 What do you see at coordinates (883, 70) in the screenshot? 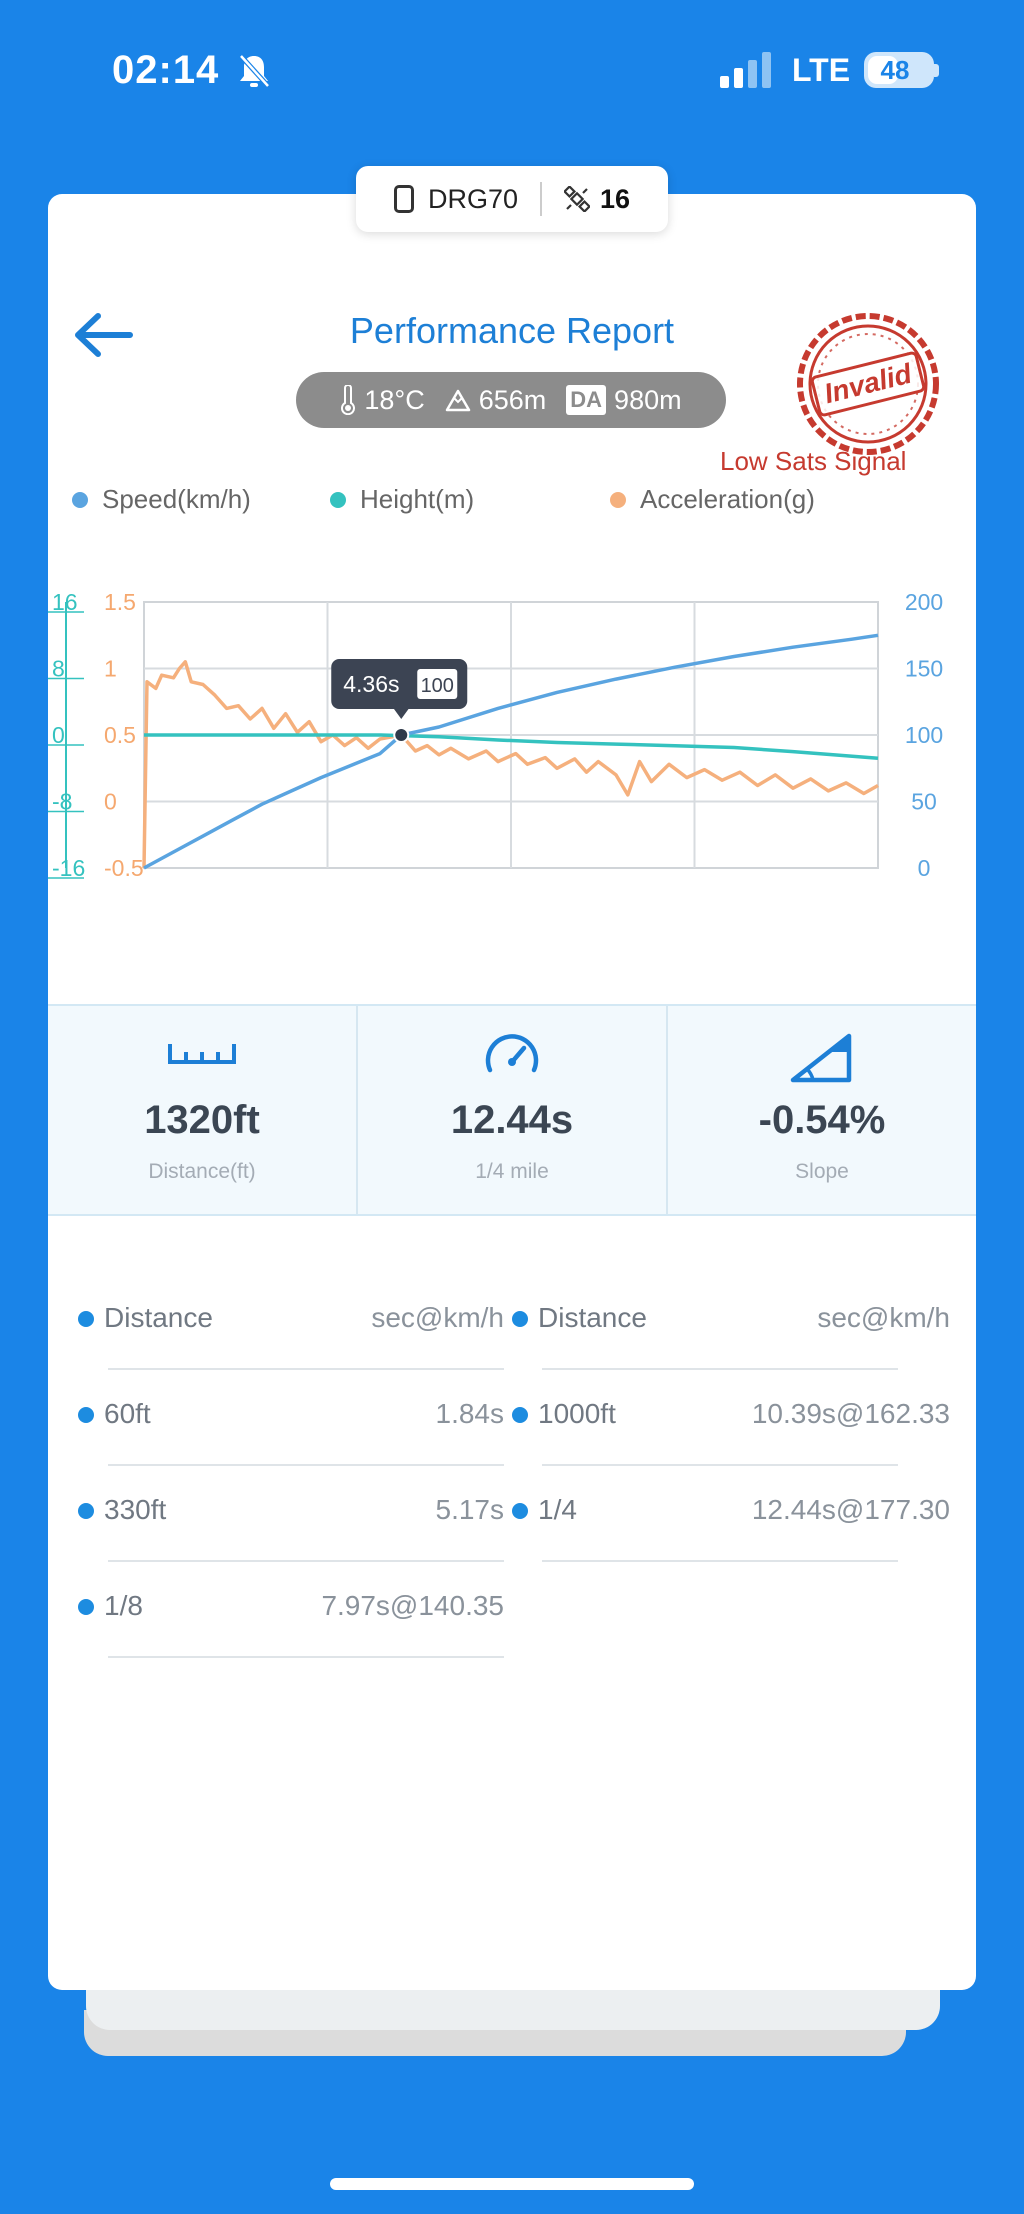
I see `battery-fill` at bounding box center [883, 70].